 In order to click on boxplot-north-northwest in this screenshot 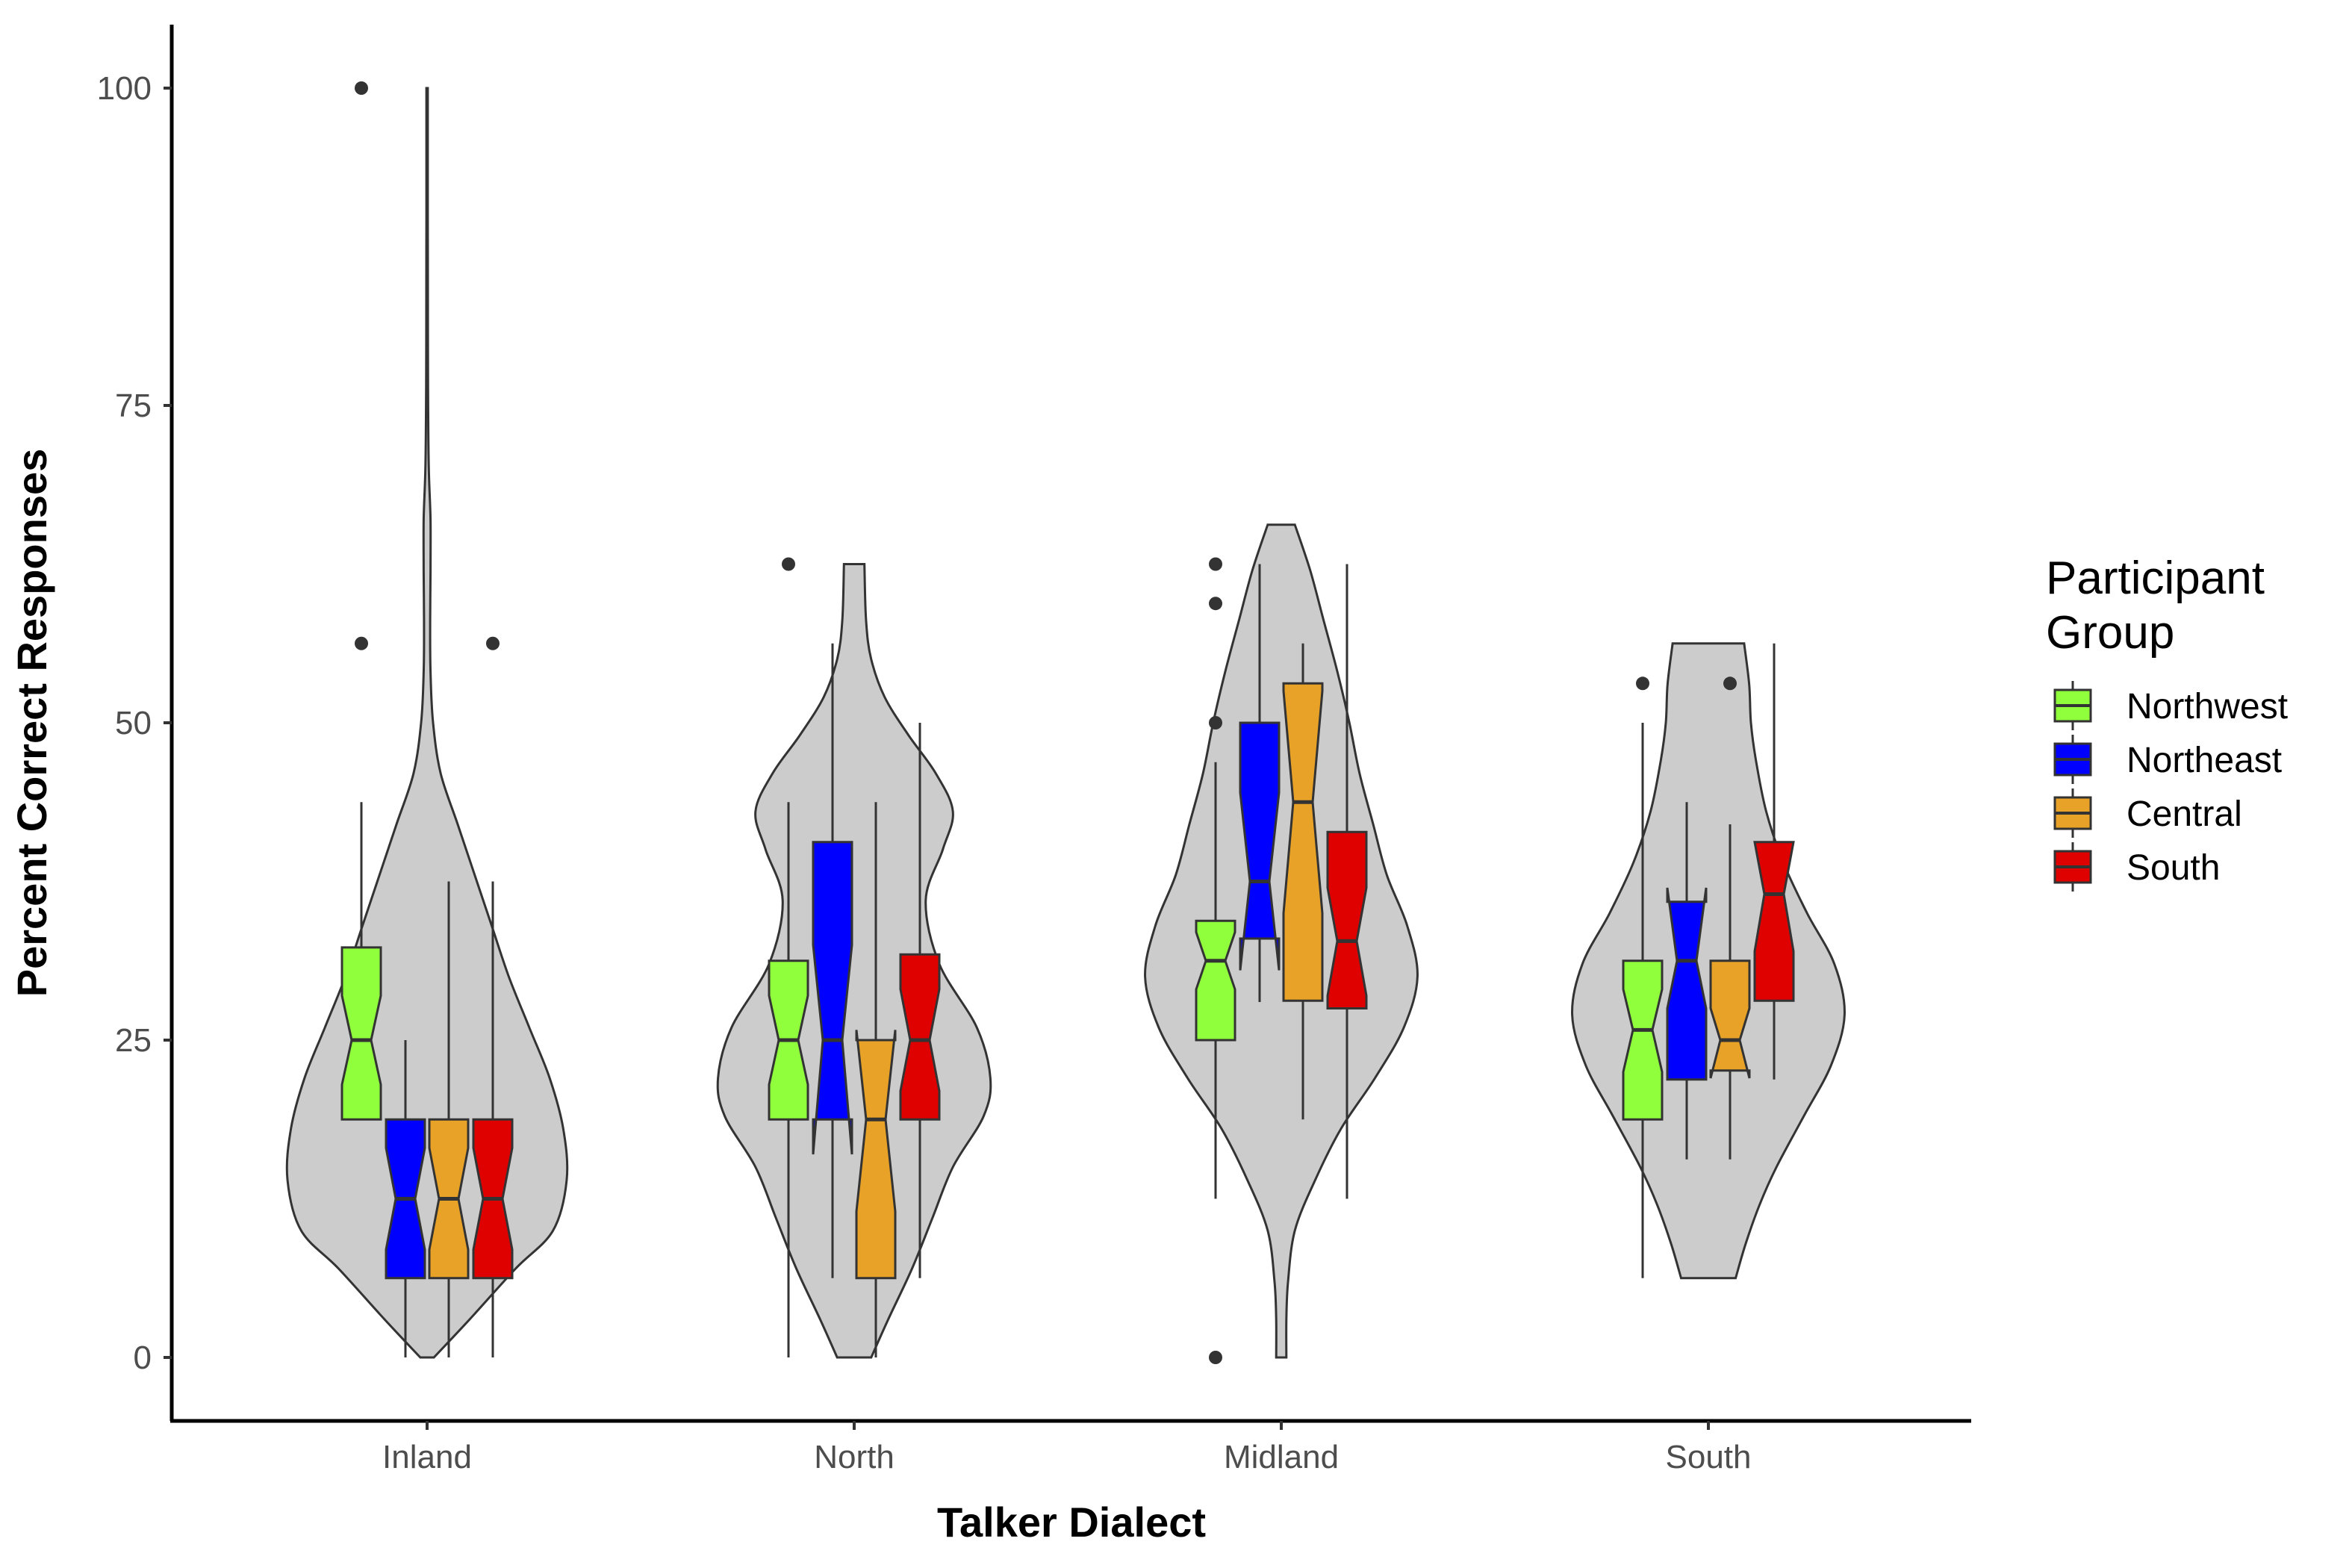, I will do `click(788, 957)`.